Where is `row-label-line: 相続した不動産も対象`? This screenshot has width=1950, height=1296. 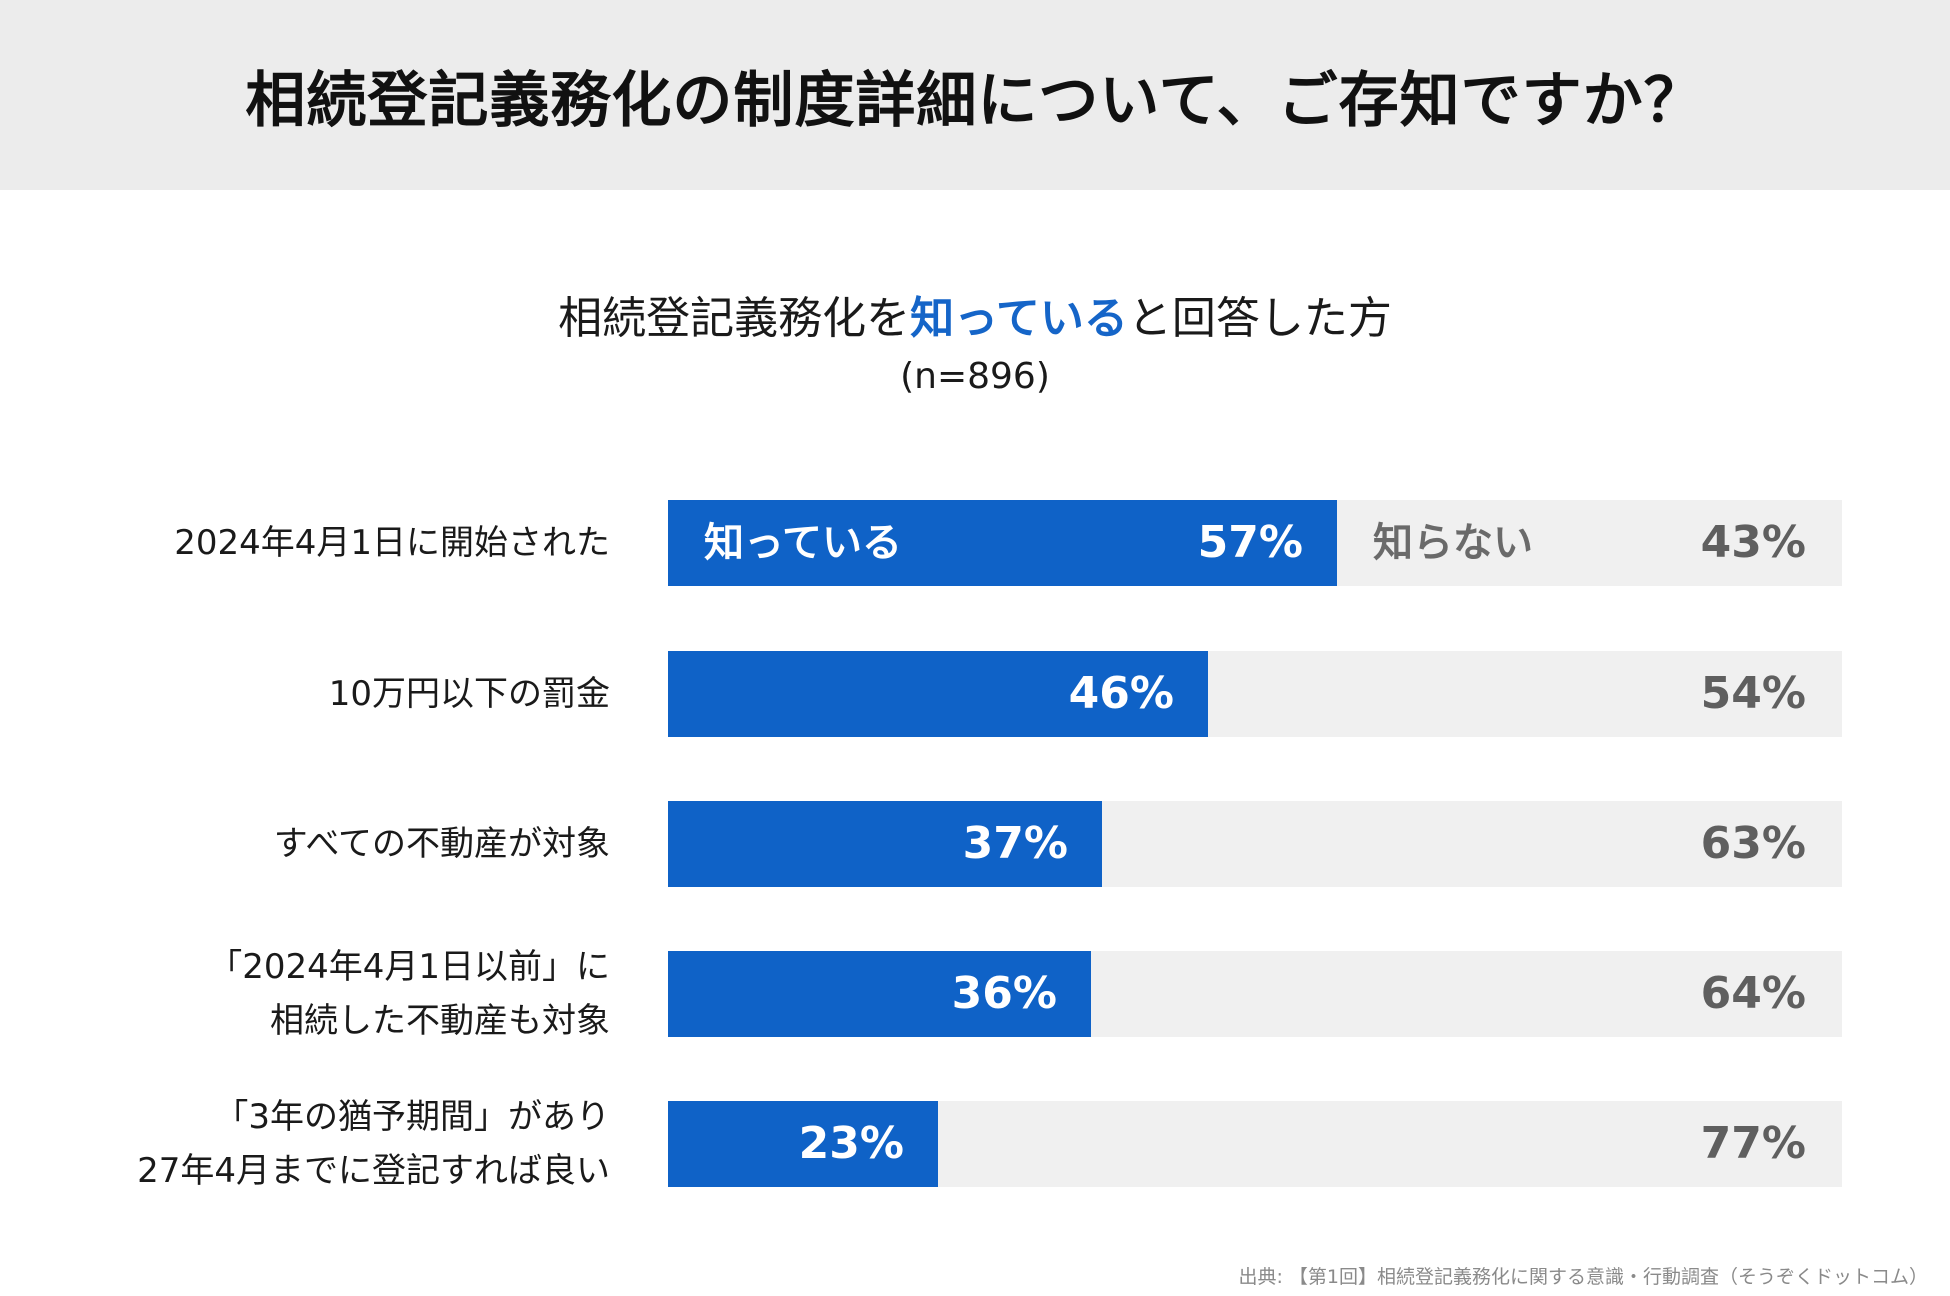
row-label-line: 相続した不動産も対象 is located at coordinates (440, 1021).